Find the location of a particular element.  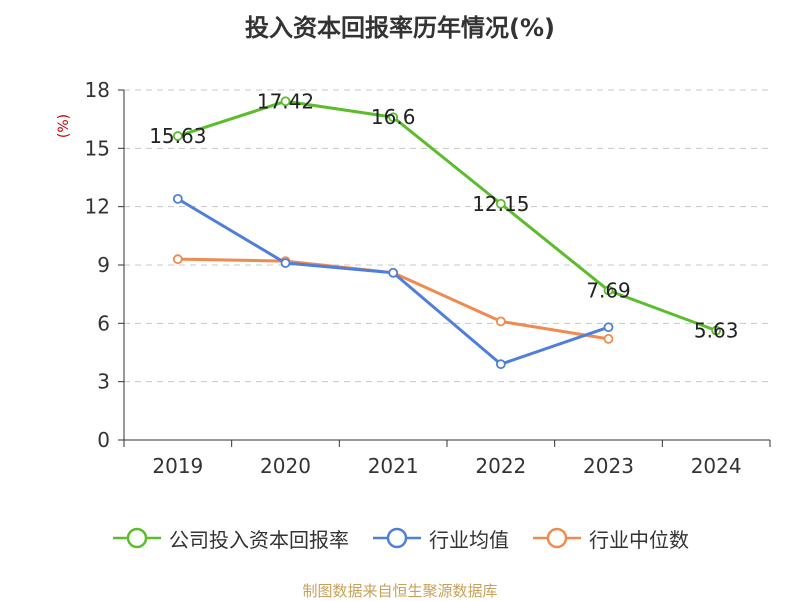

y-tick-label: 3 is located at coordinates (103, 382).